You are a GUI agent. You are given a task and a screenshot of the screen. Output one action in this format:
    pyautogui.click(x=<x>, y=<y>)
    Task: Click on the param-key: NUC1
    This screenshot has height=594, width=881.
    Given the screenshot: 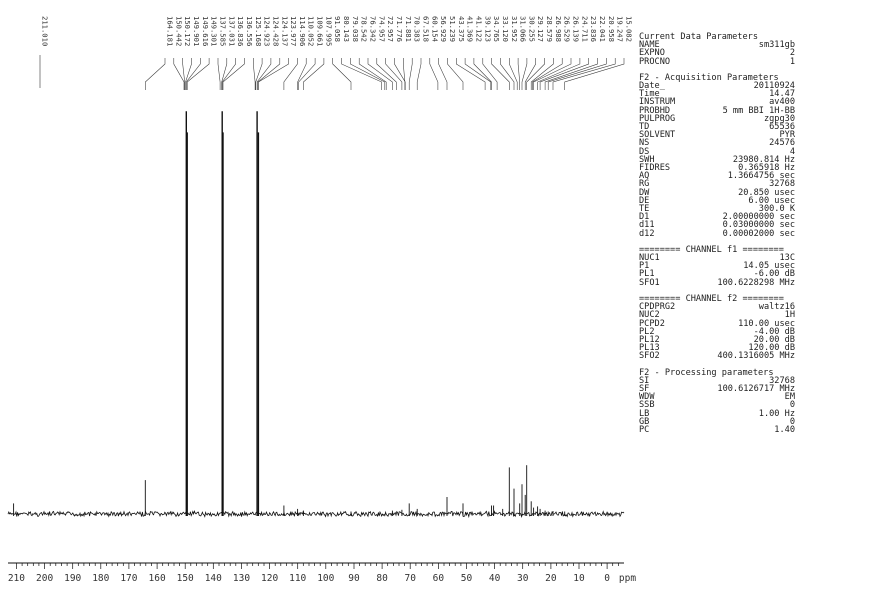 What is the action you would take?
    pyautogui.click(x=649, y=258)
    